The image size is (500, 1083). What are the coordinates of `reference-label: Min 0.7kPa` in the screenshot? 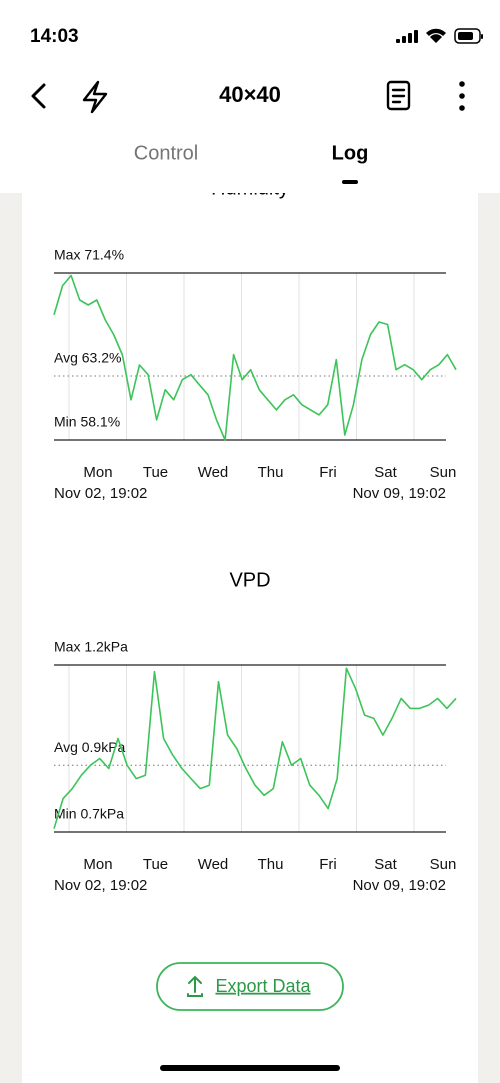 It's located at (89, 814).